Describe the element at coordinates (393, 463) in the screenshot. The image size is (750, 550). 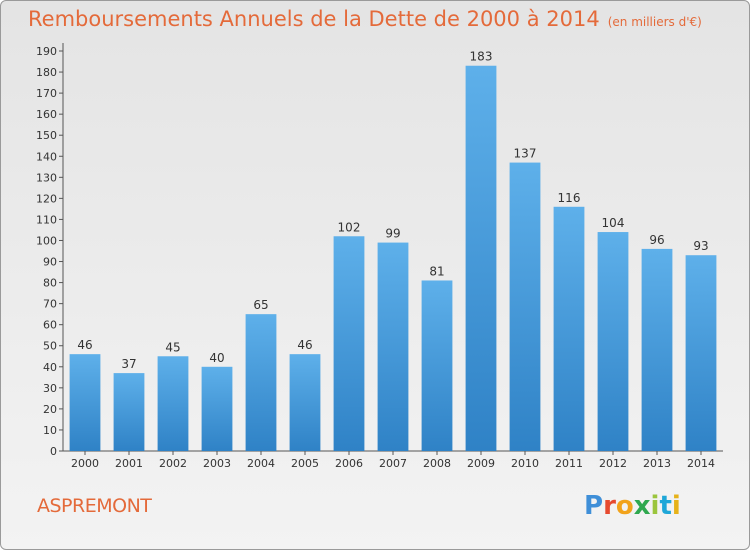
I see `x-tick-label: 2007` at that location.